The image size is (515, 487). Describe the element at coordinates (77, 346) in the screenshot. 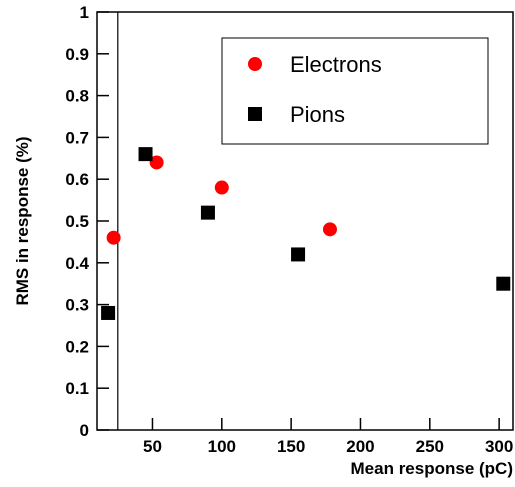

I see `y-tick-label: 0.2` at that location.